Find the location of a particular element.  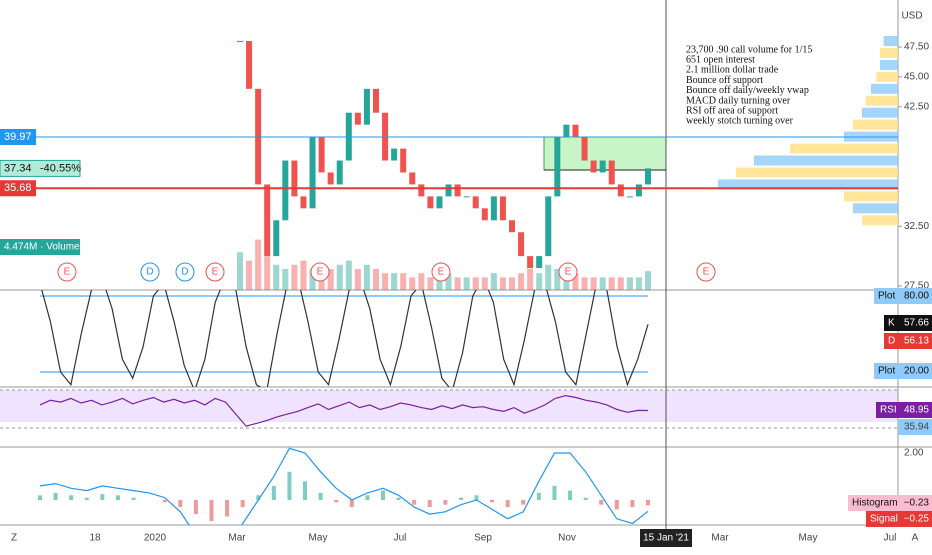

macd-tick: 2.00 is located at coordinates (914, 453).